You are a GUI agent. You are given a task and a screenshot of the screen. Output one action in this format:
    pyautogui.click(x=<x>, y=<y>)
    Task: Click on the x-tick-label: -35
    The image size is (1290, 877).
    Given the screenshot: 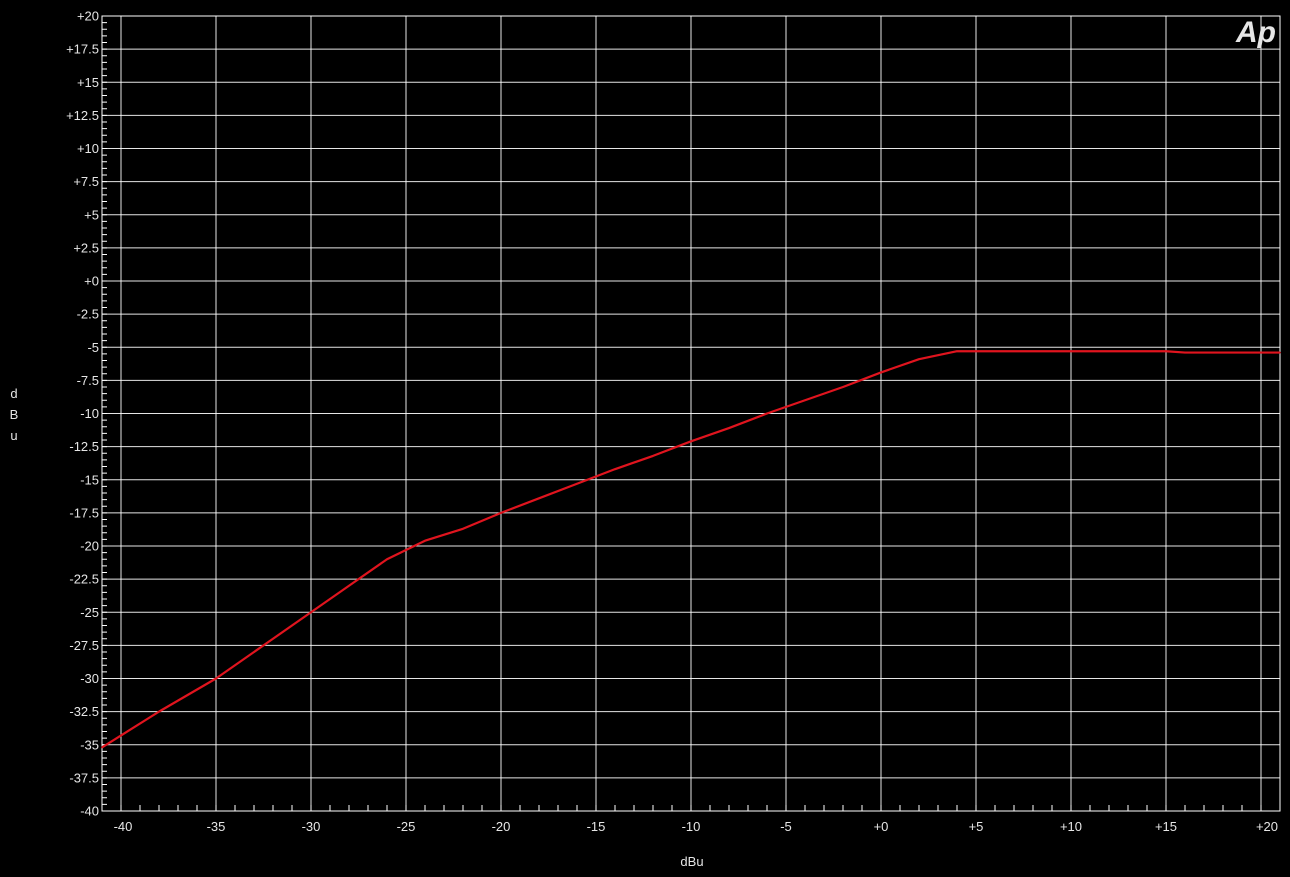 What is the action you would take?
    pyautogui.click(x=216, y=826)
    